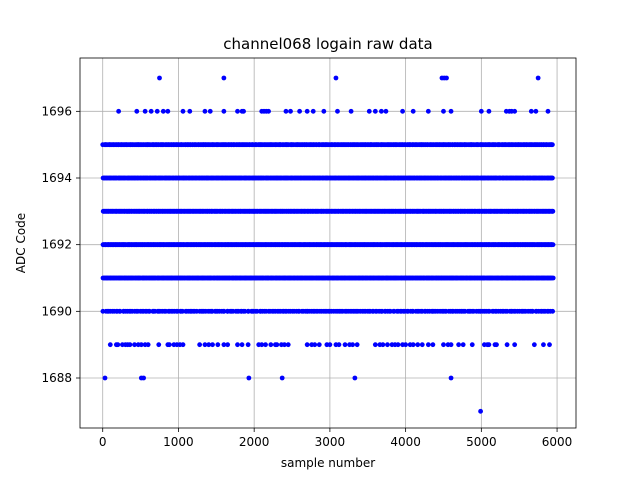 The width and height of the screenshot is (640, 480). I want to click on x-tick-label: 5000, so click(481, 442).